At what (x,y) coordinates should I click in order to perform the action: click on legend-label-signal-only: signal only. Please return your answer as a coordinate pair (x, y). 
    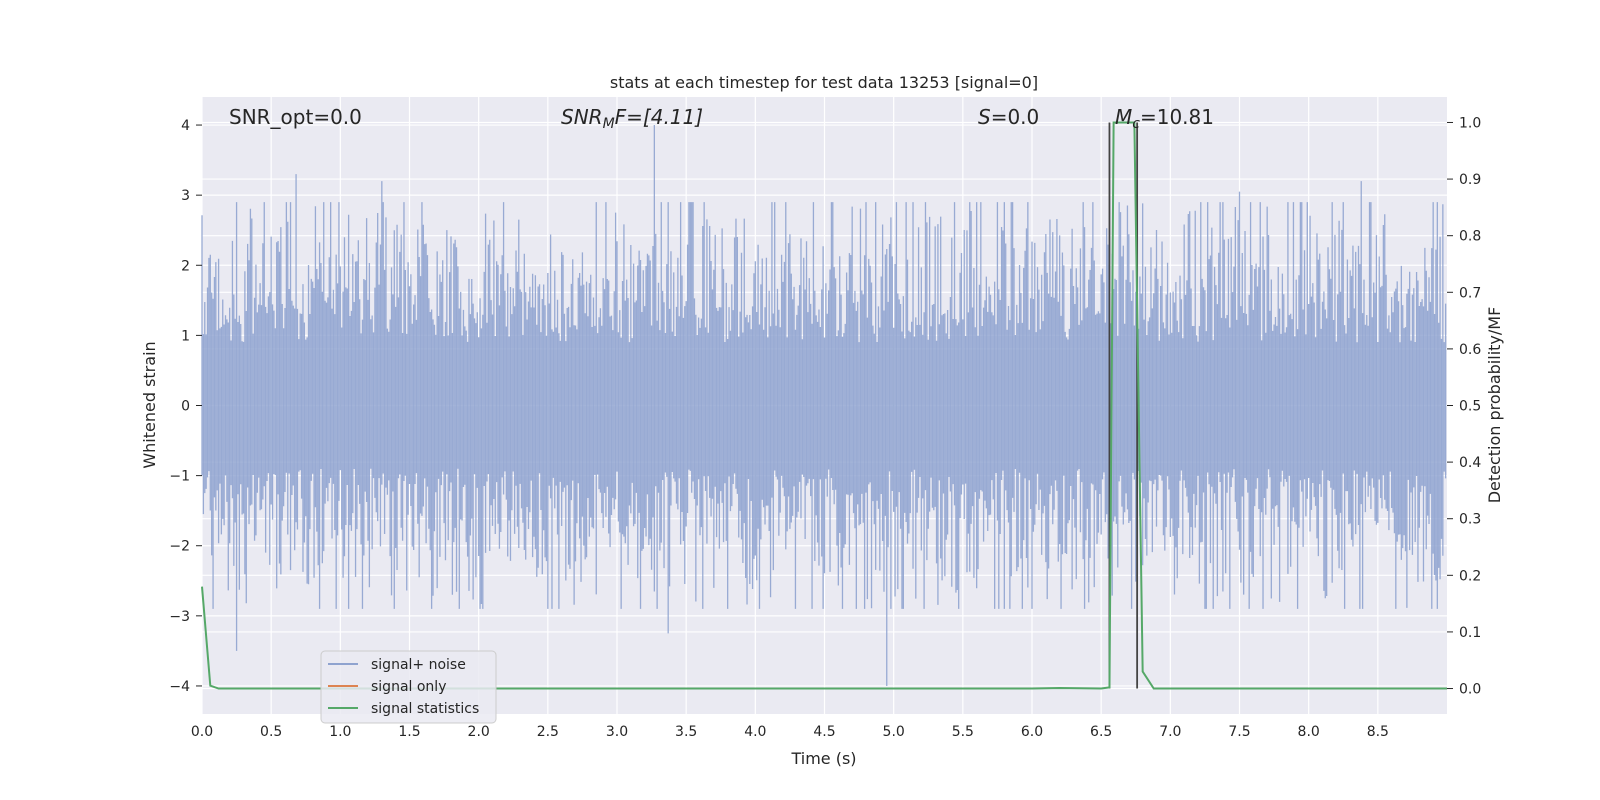
    Looking at the image, I should click on (408, 687).